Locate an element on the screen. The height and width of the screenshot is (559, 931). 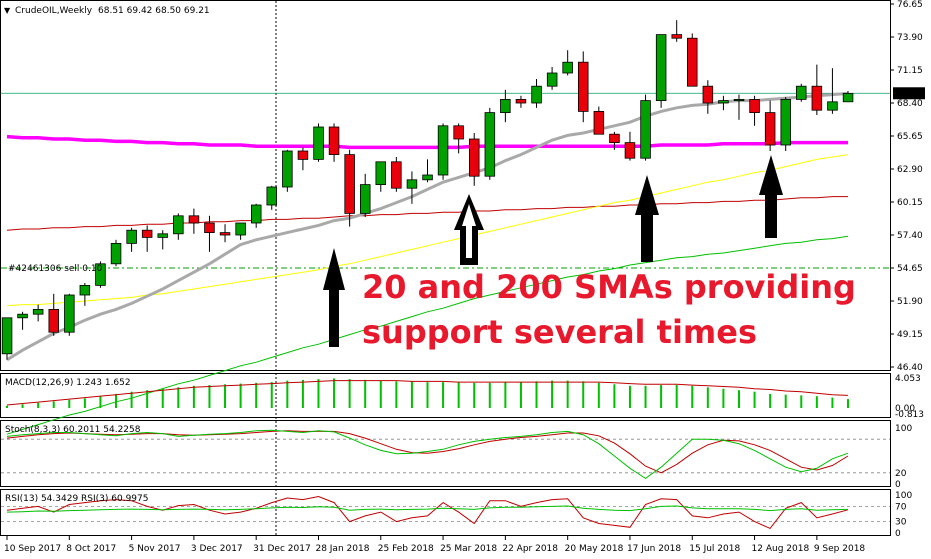
rsi3-line is located at coordinates (427, 512).